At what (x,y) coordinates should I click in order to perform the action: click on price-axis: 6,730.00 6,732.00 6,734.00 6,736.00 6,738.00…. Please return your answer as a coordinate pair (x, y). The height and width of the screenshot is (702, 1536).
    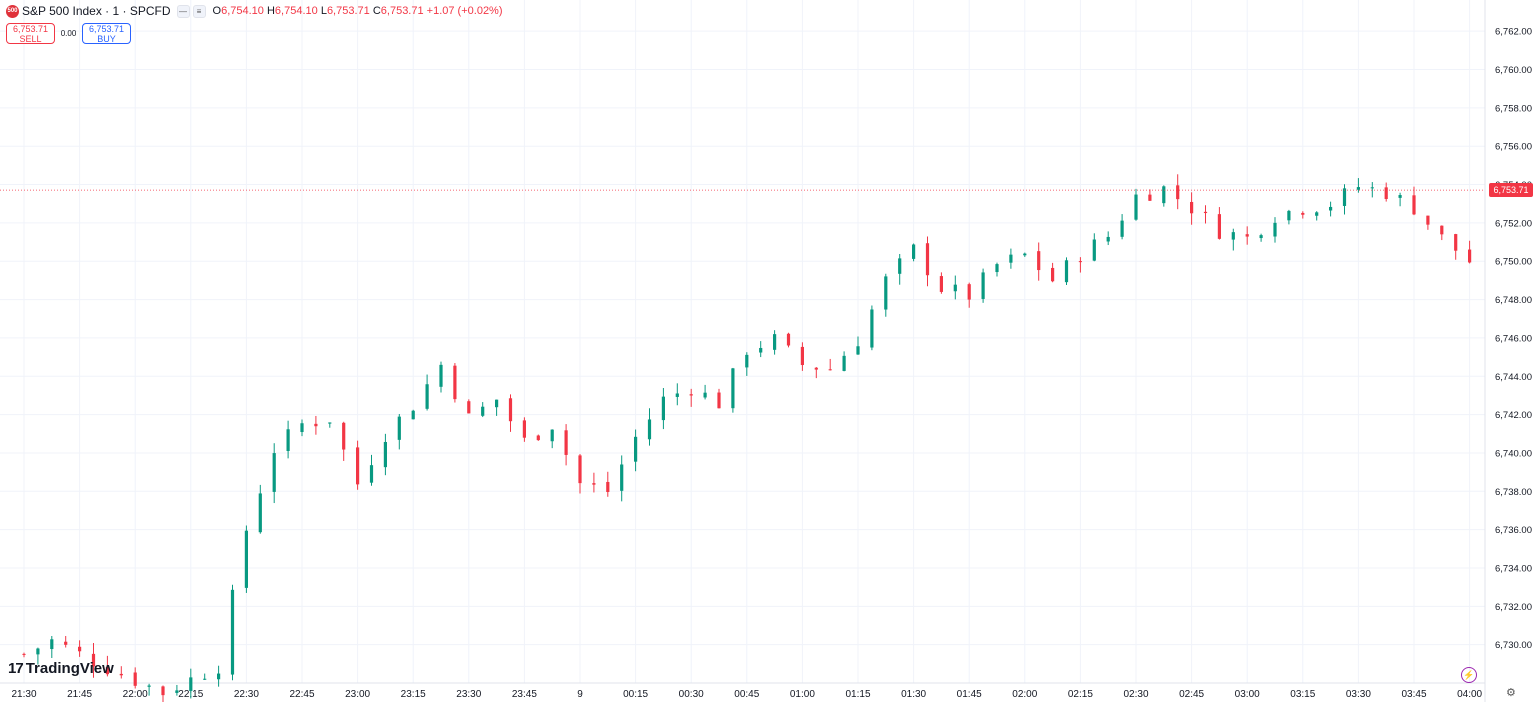
    Looking at the image, I should click on (1508, 351).